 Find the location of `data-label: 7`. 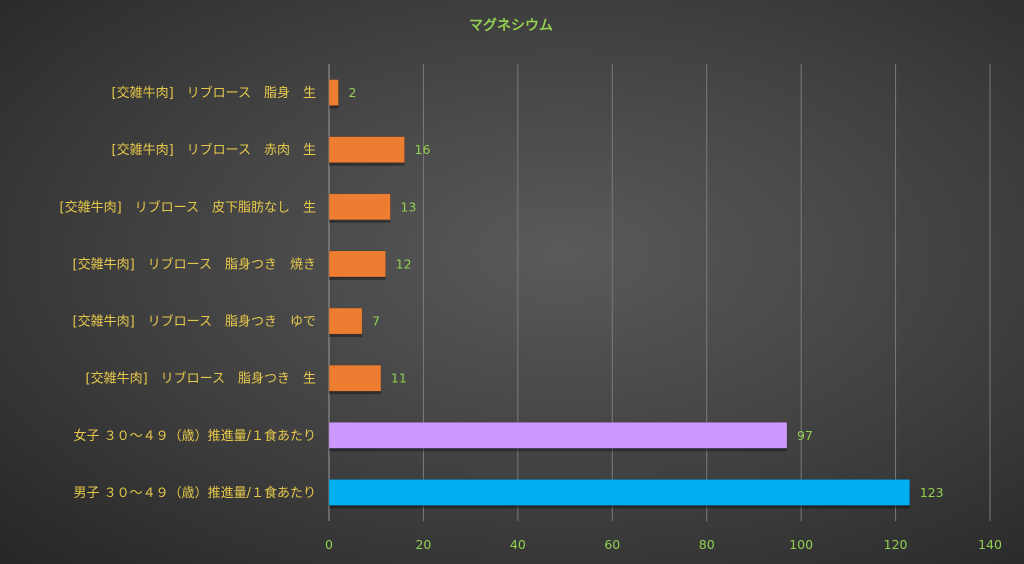

data-label: 7 is located at coordinates (376, 321).